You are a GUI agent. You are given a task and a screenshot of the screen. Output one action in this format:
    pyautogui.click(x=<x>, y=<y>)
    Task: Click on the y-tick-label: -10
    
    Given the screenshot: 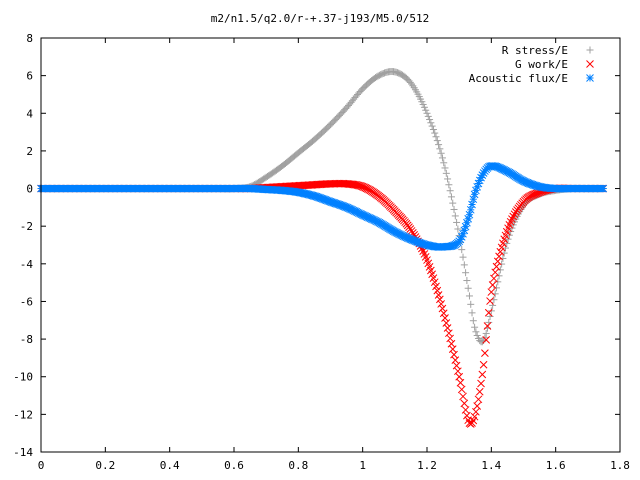 What is the action you would take?
    pyautogui.click(x=23, y=377)
    